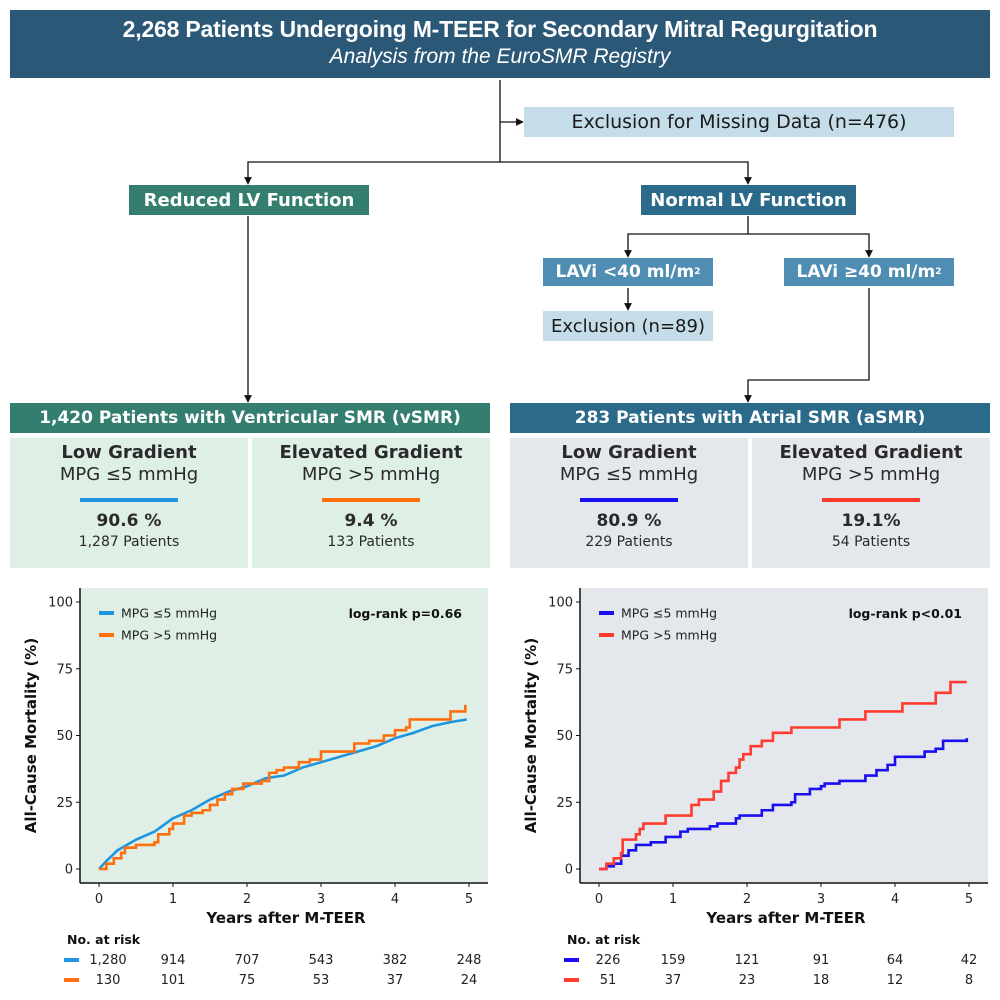 The height and width of the screenshot is (1000, 1000). Describe the element at coordinates (173, 960) in the screenshot. I see `risk-value: 914` at that location.